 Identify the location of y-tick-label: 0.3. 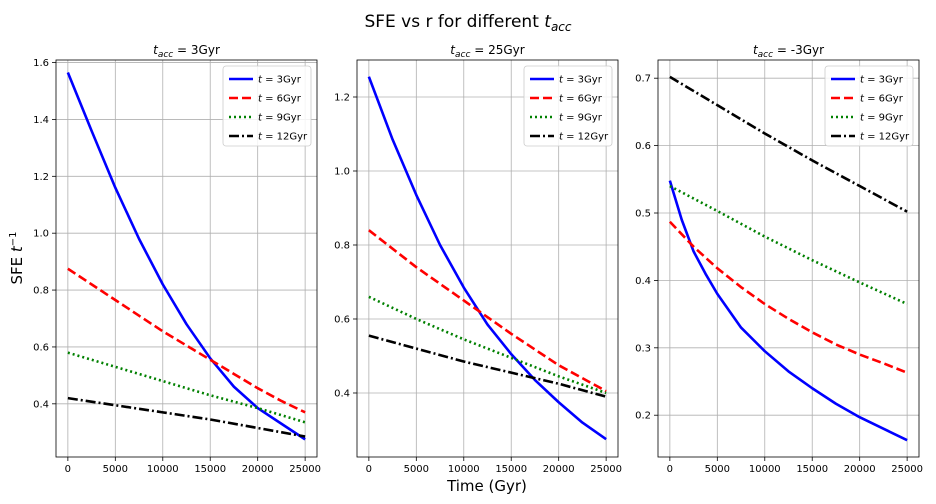
(643, 348).